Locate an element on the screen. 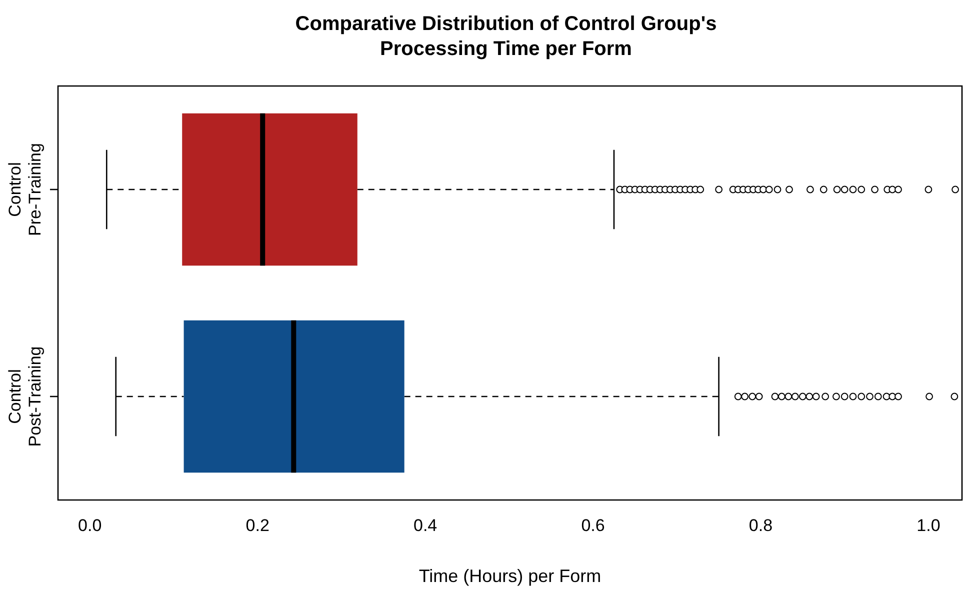 This screenshot has width=968, height=598. y-tick-label: Control Pre-Training is located at coordinates (25, 189).